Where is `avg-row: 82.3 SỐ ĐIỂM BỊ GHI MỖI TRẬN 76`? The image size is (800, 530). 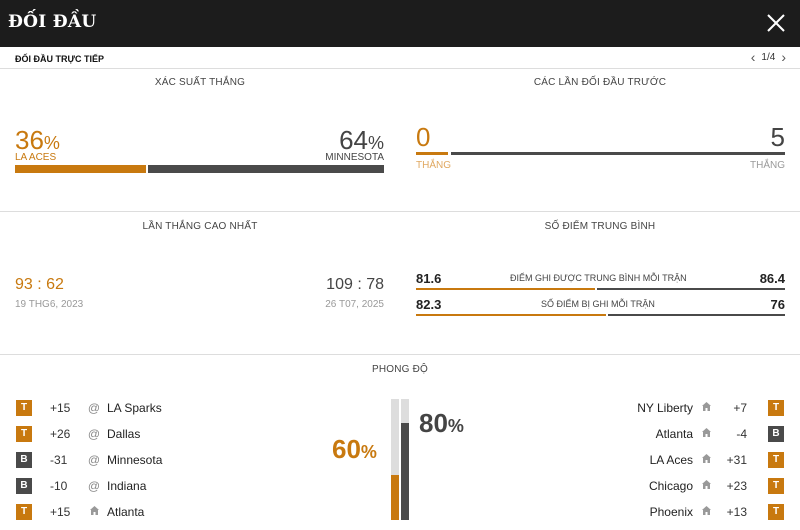
avg-row: 82.3 SỐ ĐIỂM BỊ GHI MỖI TRẬN 76 is located at coordinates (600, 306).